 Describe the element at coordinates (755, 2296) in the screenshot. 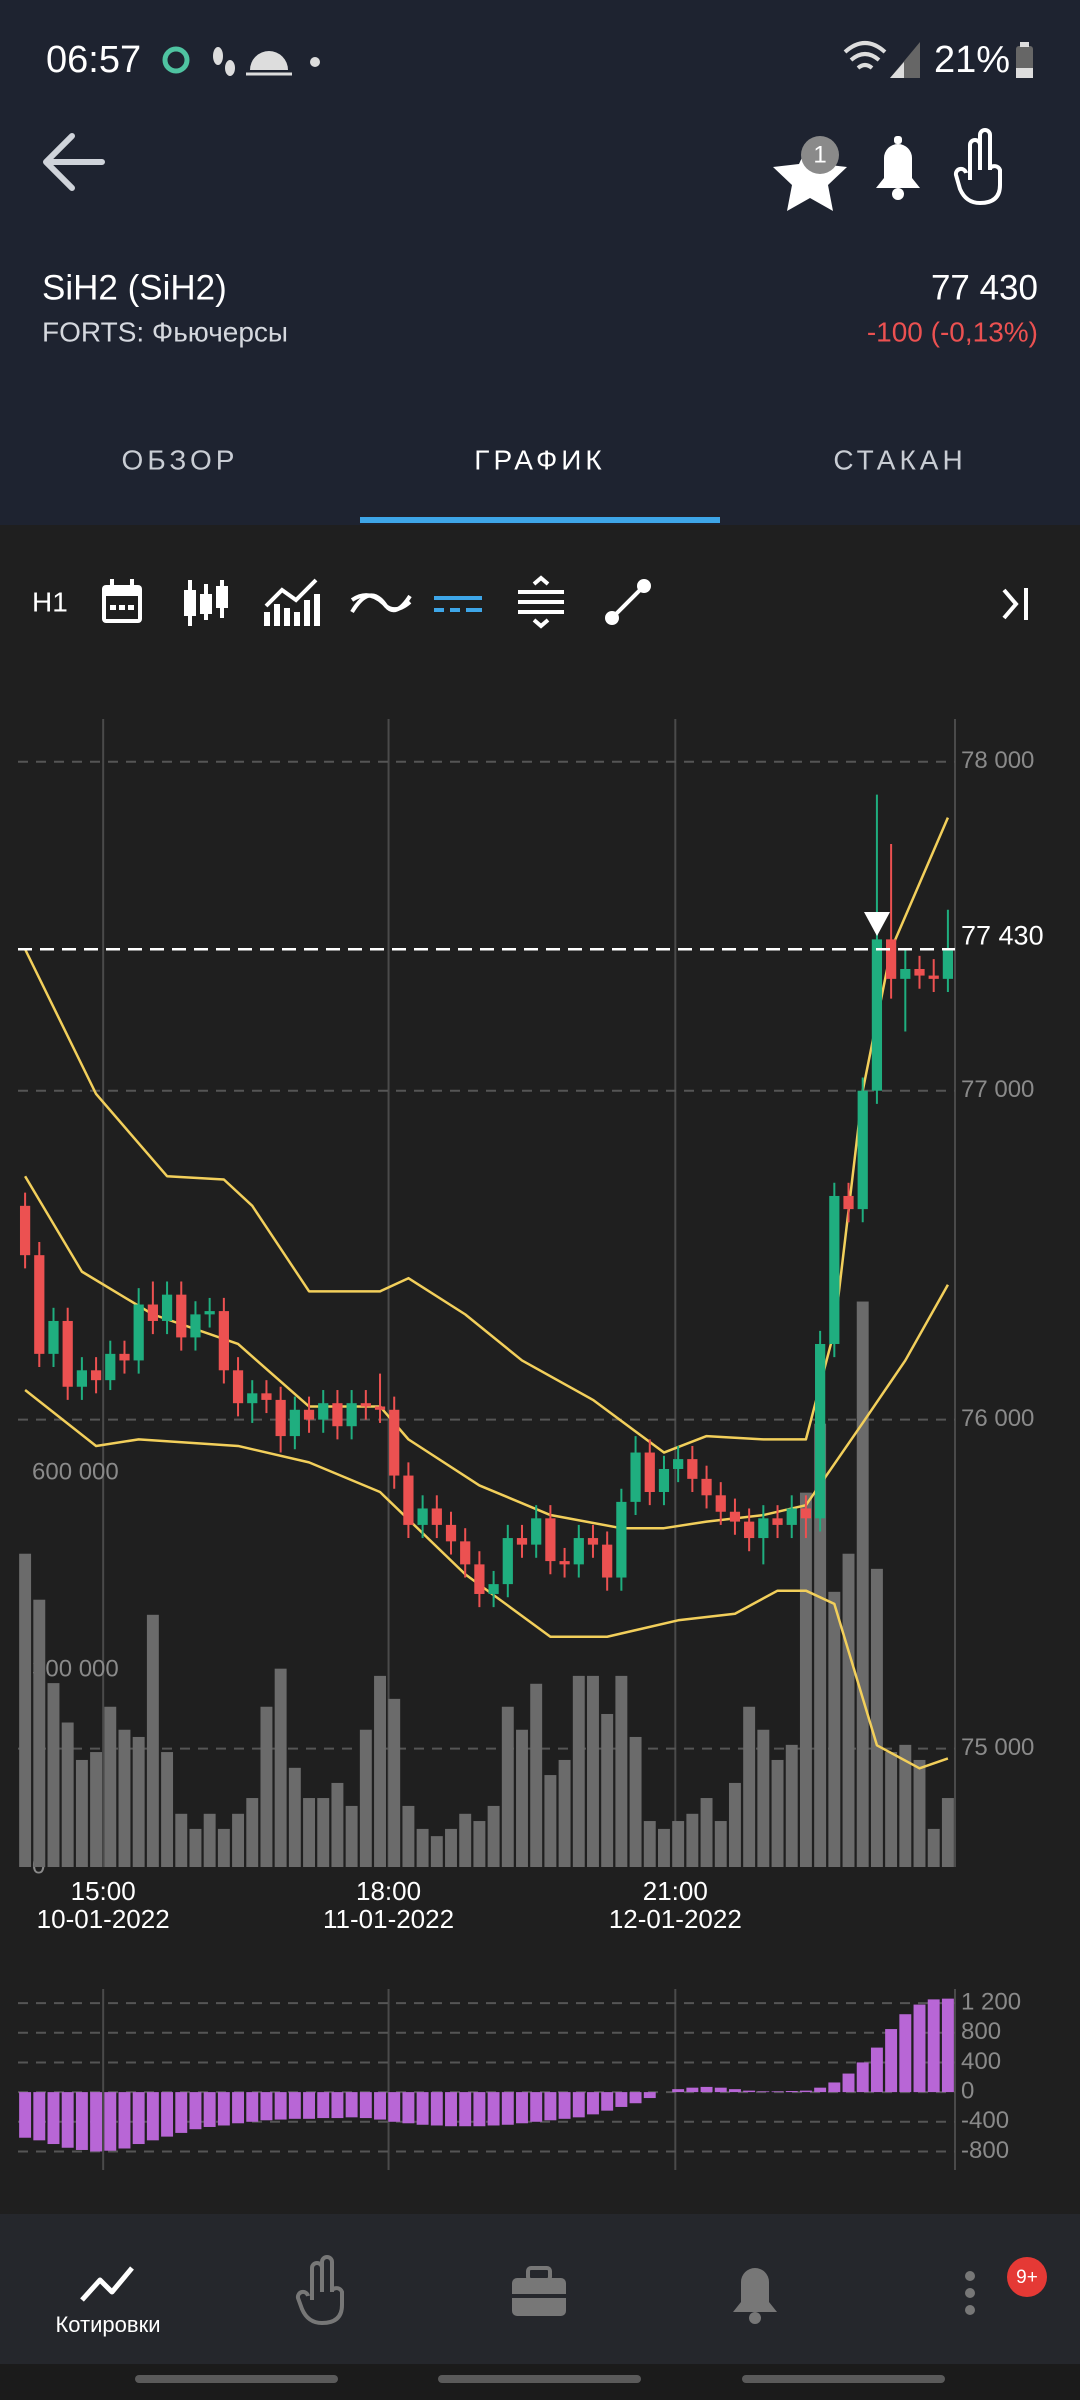

I see `alerts-tab` at that location.